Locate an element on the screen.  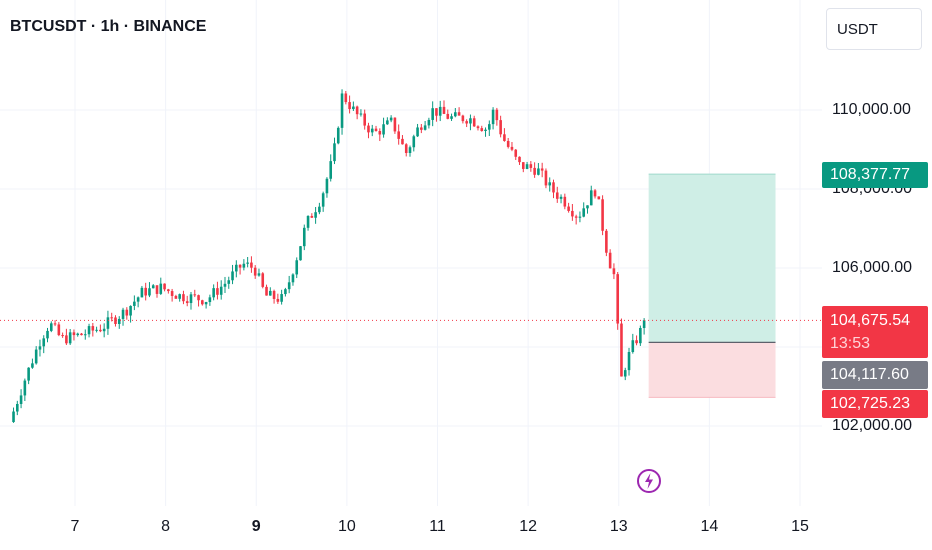
time-axis-tick: 10 is located at coordinates (346, 526).